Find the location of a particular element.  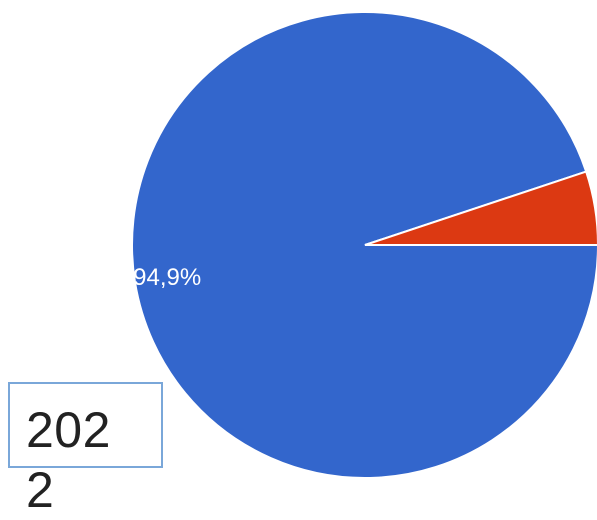

pie-slice-label-0: 94,9% is located at coordinates (167, 277).